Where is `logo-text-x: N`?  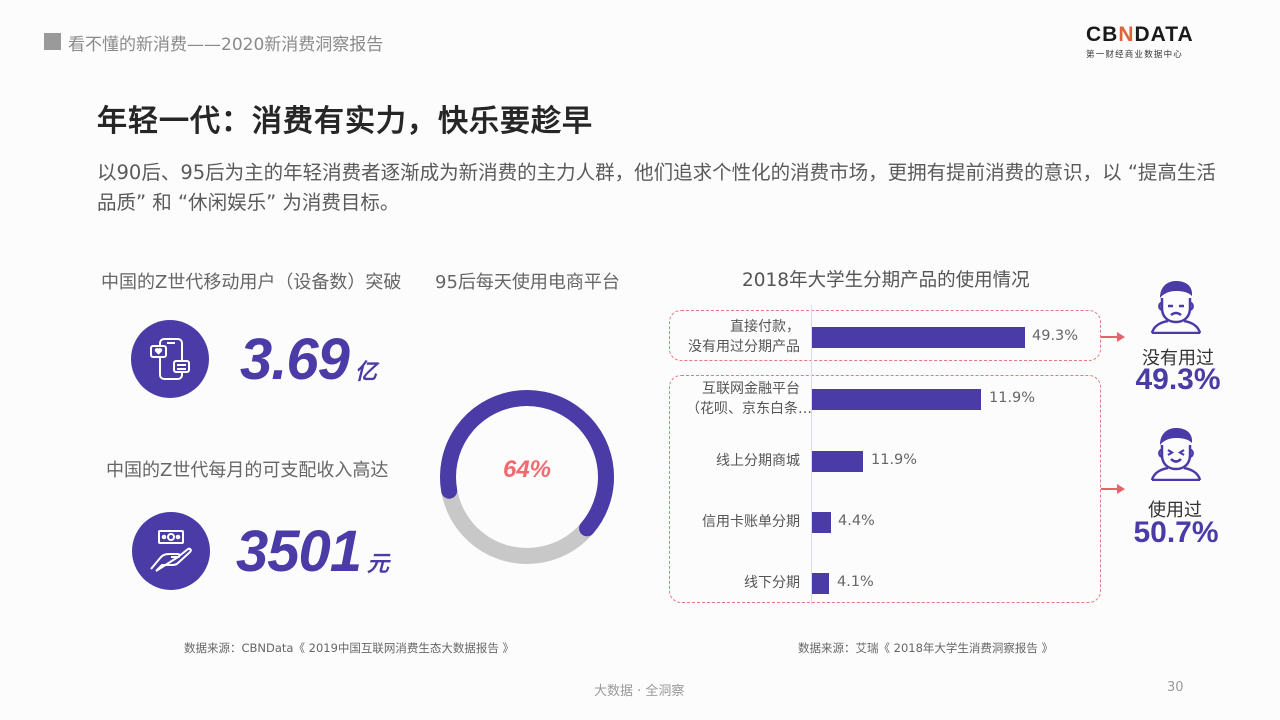
logo-text-x: N is located at coordinates (1126, 34).